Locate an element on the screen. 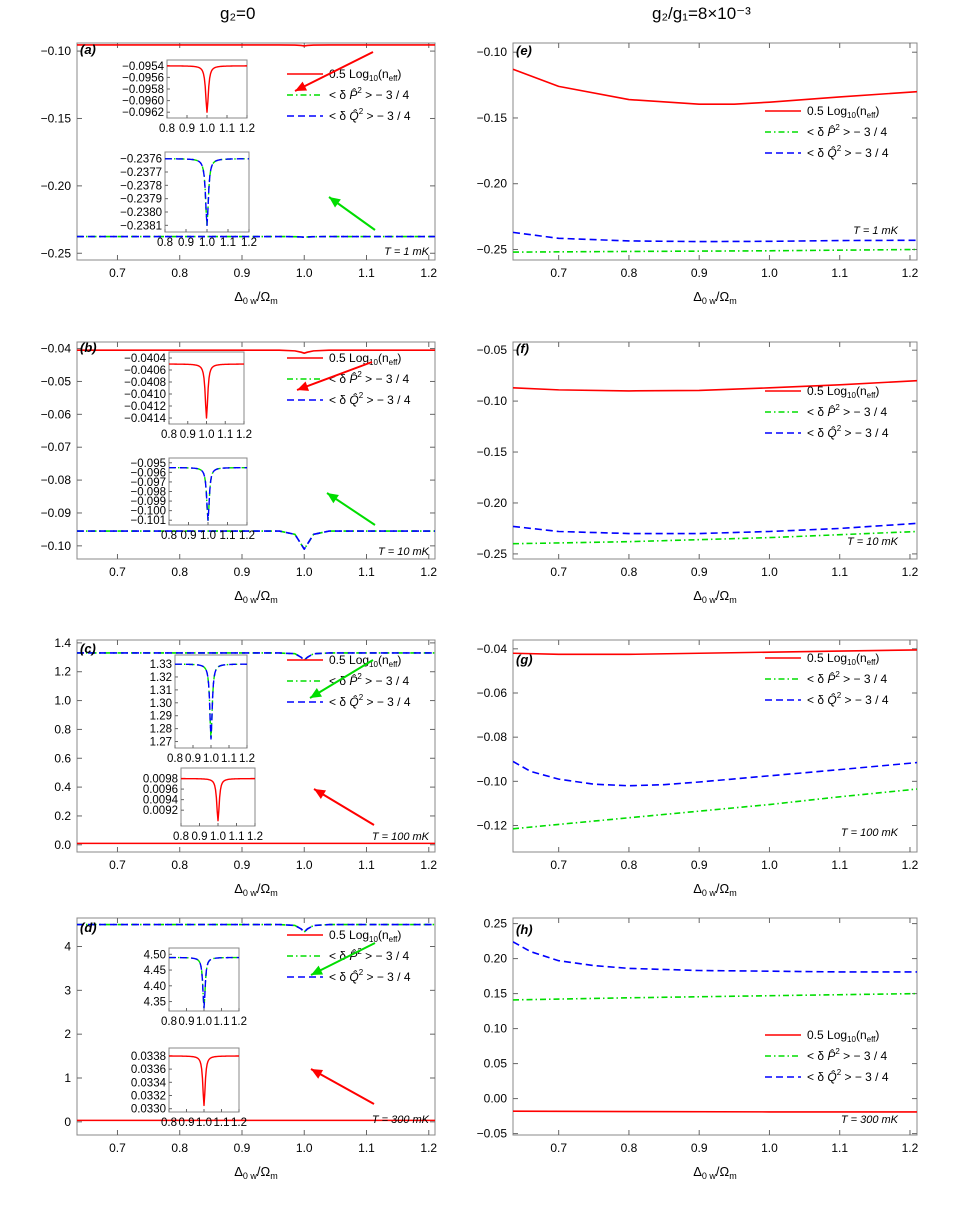  y-tick-label: −0.20 is located at coordinates (492, 184).